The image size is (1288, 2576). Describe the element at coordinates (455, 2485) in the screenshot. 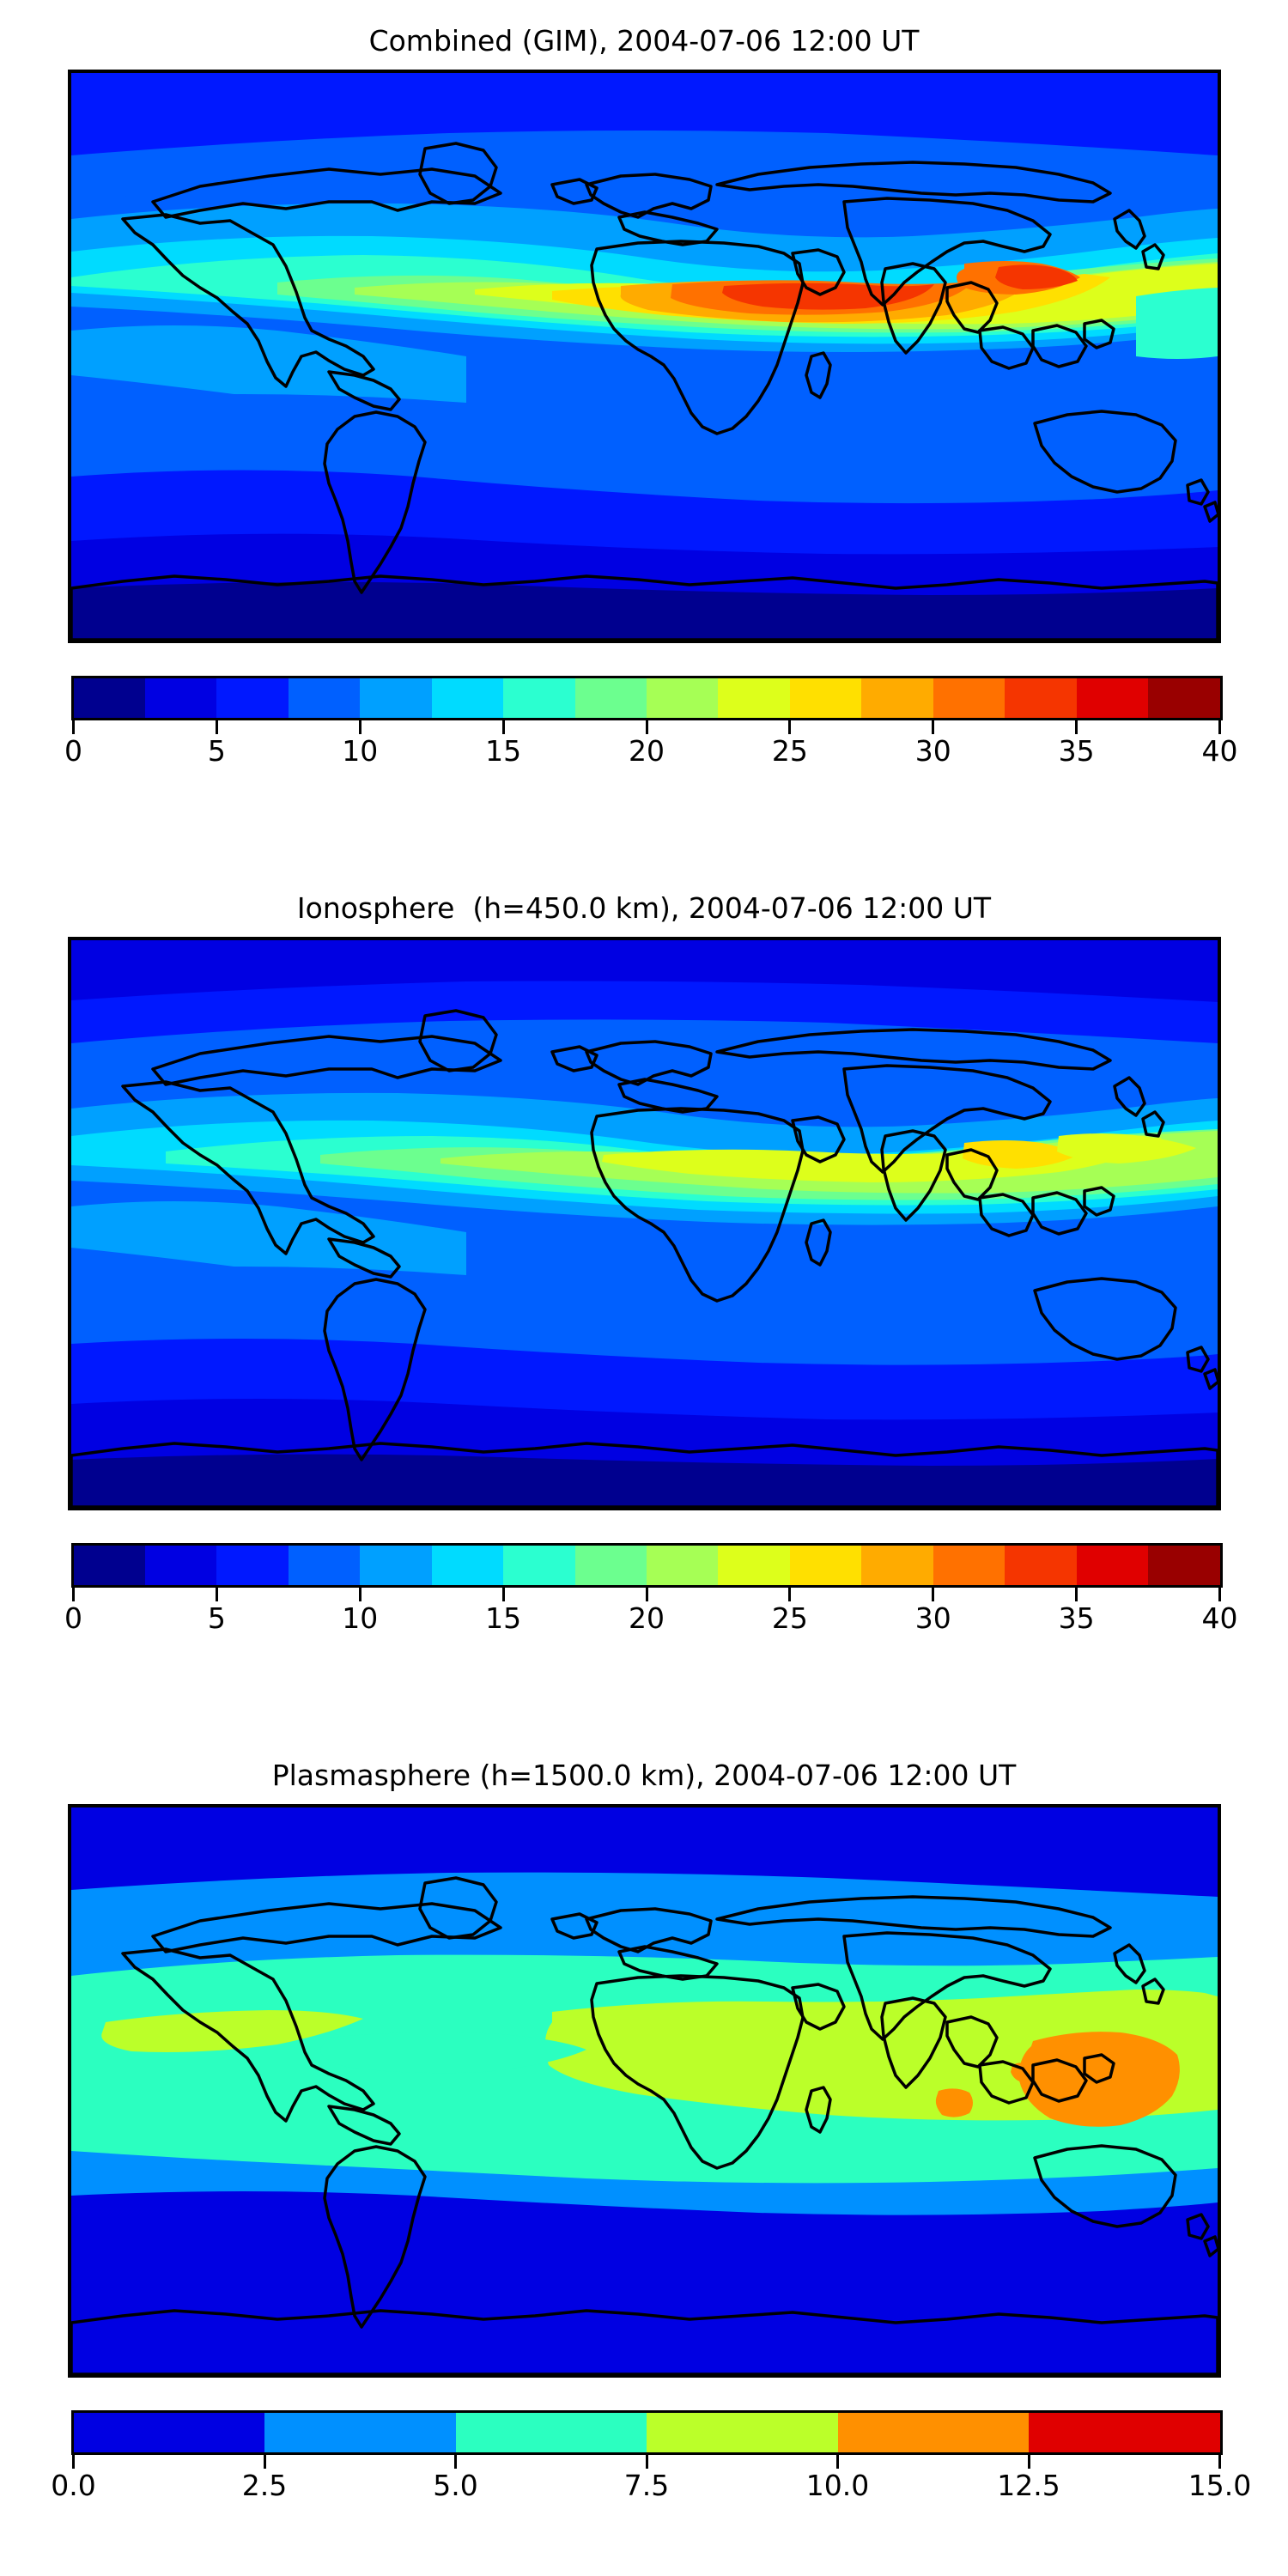

I see `colorbar-tick-label: 5.0` at that location.